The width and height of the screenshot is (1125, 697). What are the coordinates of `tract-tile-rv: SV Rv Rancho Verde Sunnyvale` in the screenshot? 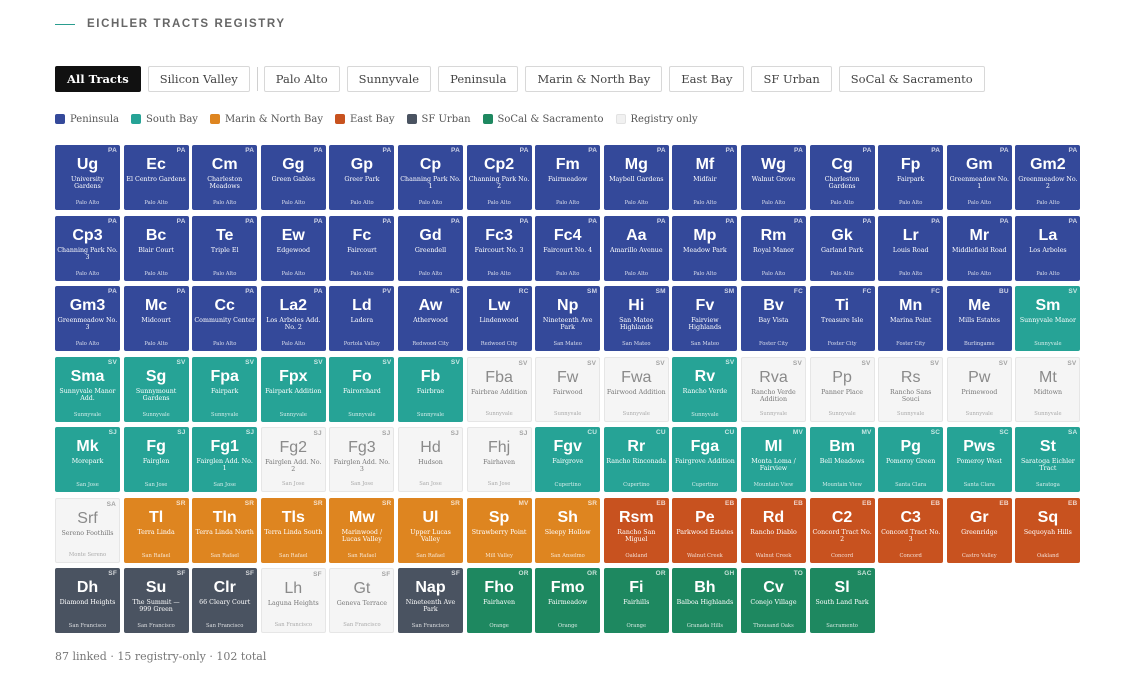 It's located at (705, 389).